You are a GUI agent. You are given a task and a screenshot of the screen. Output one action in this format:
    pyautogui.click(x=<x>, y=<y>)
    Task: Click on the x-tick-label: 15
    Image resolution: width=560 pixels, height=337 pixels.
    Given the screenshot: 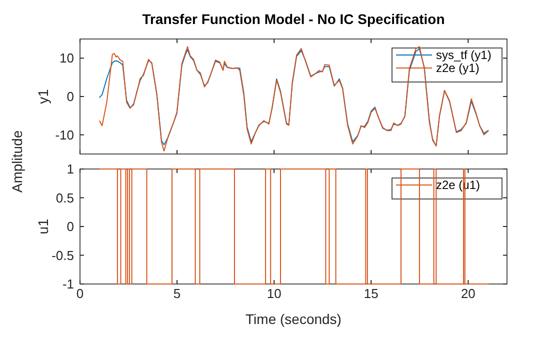 What is the action you would take?
    pyautogui.click(x=371, y=293)
    